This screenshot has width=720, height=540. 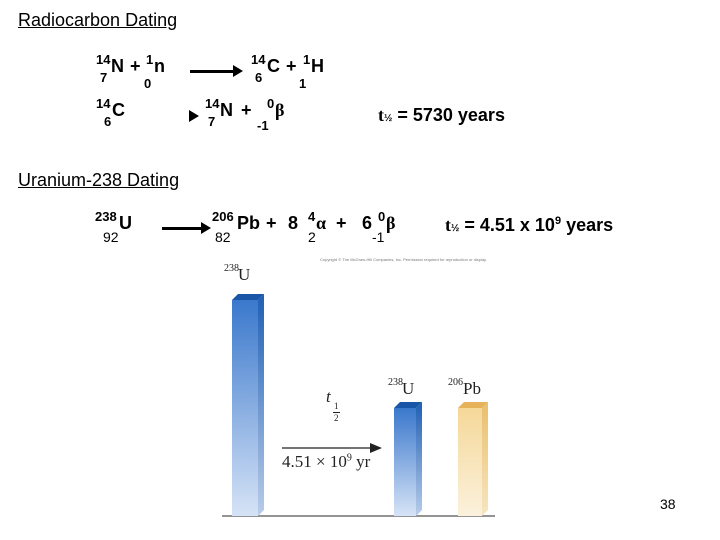 What do you see at coordinates (455, 382) in the screenshot?
I see `bar3-mass: 206` at bounding box center [455, 382].